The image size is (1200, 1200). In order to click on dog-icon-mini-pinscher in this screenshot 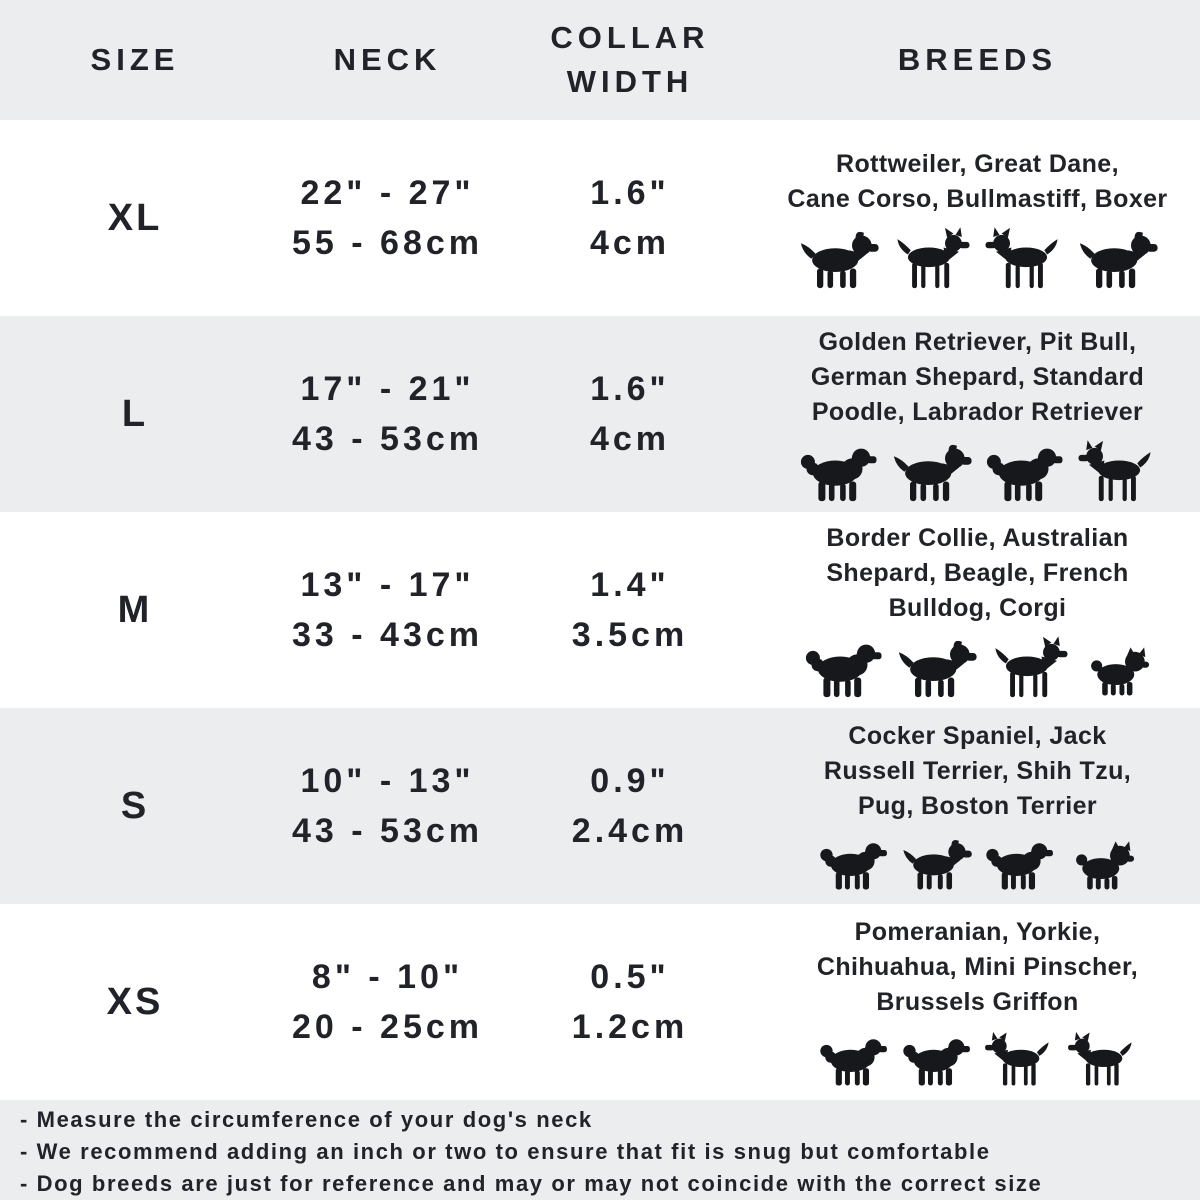, I will do `click(1102, 1059)`.